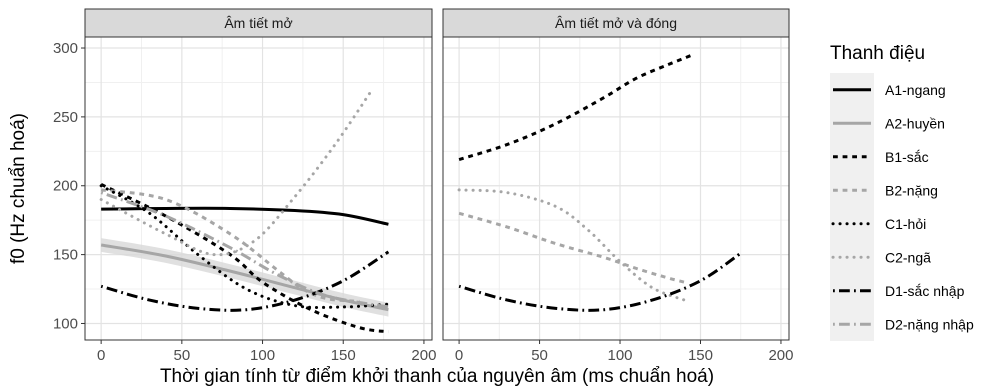  I want to click on legend-label: C1-hỏi, so click(905, 224).